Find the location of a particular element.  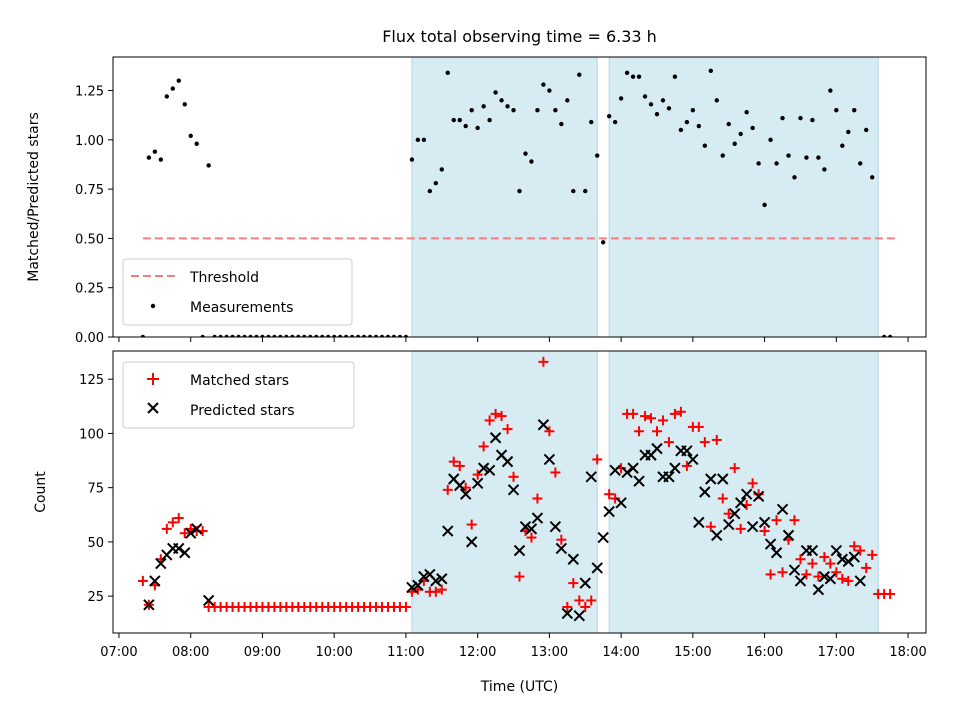

count-legend-box is located at coordinates (238, 395).